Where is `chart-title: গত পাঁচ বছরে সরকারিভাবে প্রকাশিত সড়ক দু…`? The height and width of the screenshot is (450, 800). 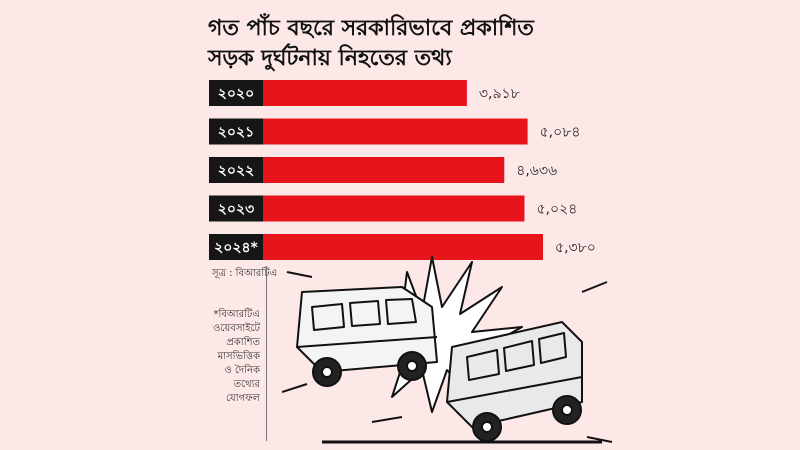
chart-title: গত পাঁচ বছরে সরকারিভাবে প্রকাশিত সড়ক দু… is located at coordinates (418, 44).